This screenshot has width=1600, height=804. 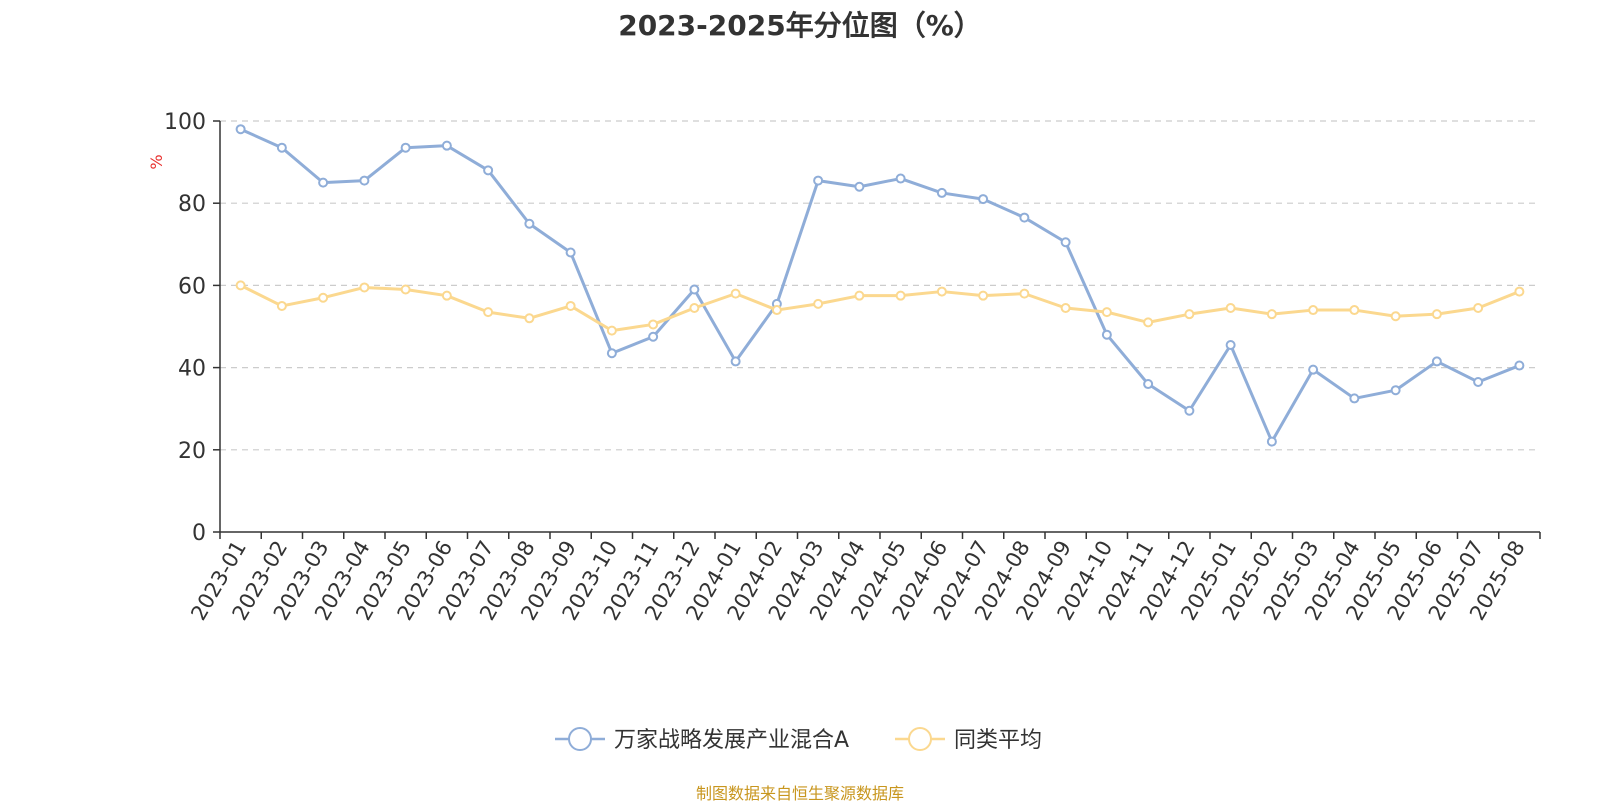 What do you see at coordinates (192, 451) in the screenshot?
I see `y-tick-label: 20` at bounding box center [192, 451].